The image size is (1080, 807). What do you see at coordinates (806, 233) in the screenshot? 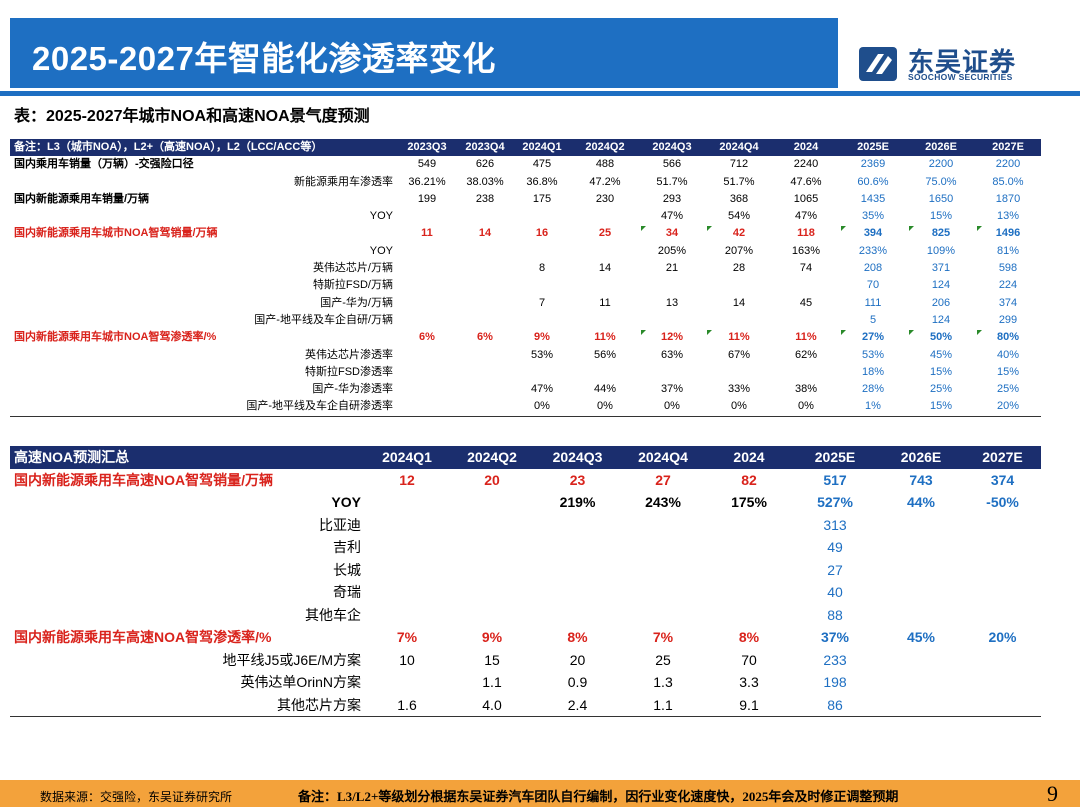
I see `table-cell: 118` at bounding box center [806, 233].